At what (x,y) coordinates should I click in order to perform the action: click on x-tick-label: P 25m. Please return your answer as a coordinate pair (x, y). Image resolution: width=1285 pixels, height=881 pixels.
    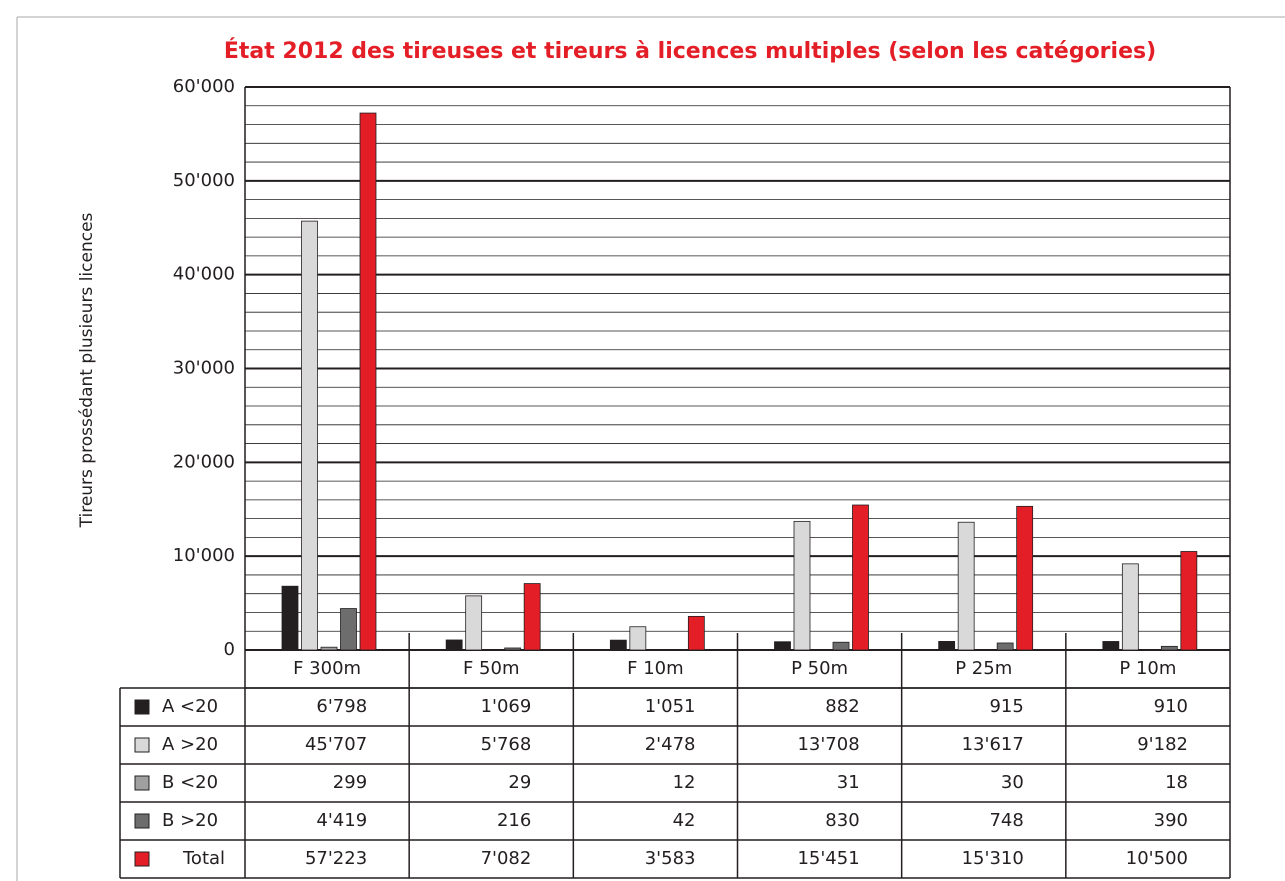
    Looking at the image, I should click on (983, 668).